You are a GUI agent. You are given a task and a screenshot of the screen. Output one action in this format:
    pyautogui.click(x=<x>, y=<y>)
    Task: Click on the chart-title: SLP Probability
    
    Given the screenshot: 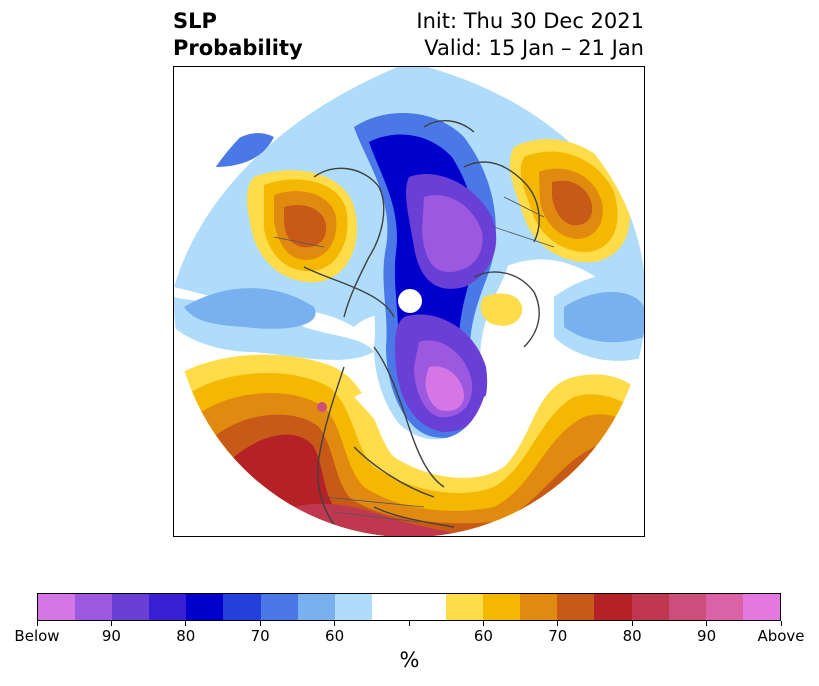 What is the action you would take?
    pyautogui.click(x=238, y=35)
    